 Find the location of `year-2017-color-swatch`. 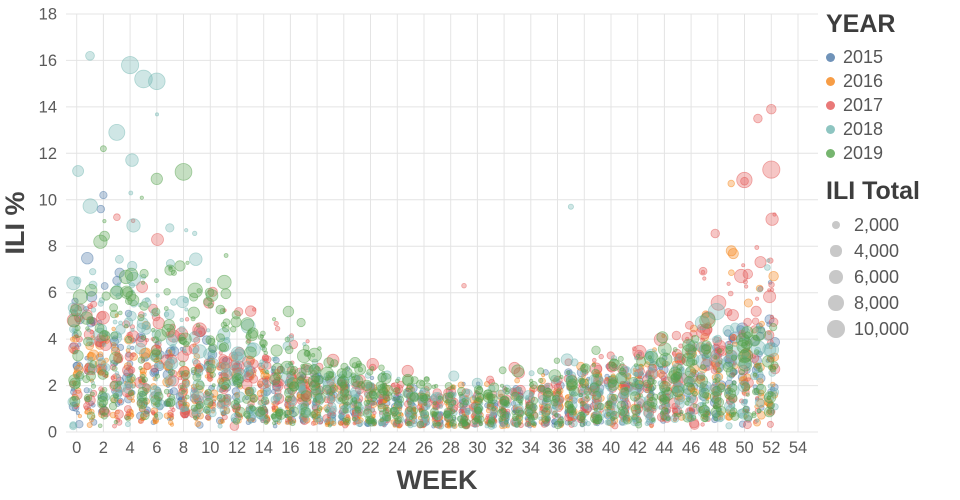

year-2017-color-swatch is located at coordinates (830, 105).